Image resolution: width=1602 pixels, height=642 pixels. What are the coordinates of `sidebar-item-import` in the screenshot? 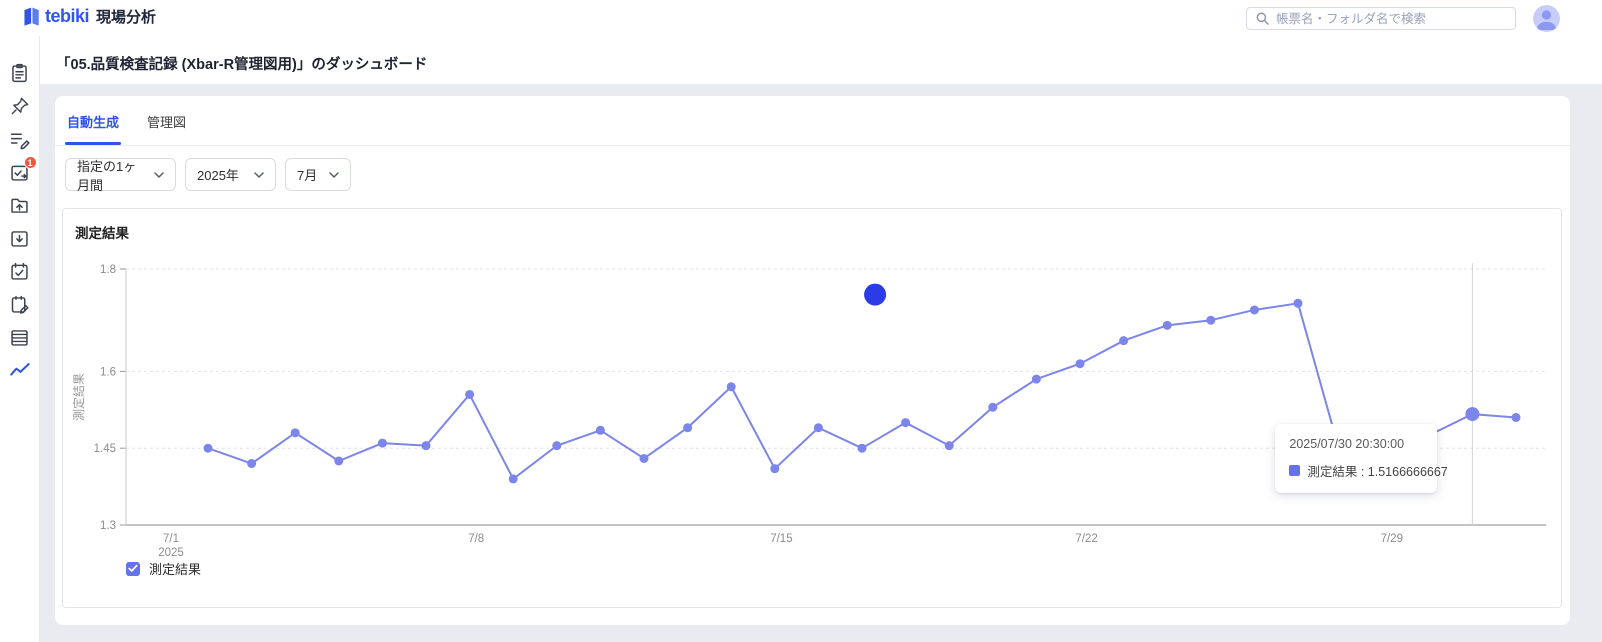 It's located at (20, 238).